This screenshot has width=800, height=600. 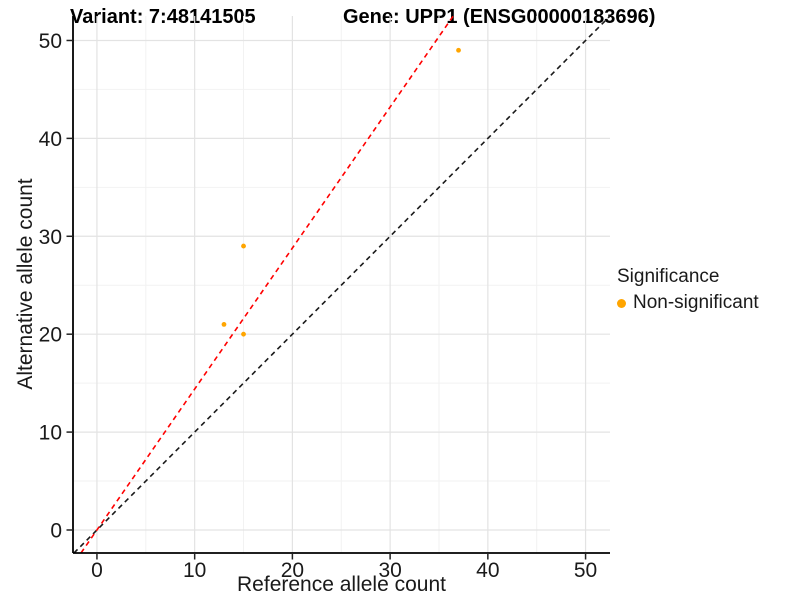 I want to click on gene-title: Gene: UPP1 (ENSG00000183696), so click(x=499, y=17).